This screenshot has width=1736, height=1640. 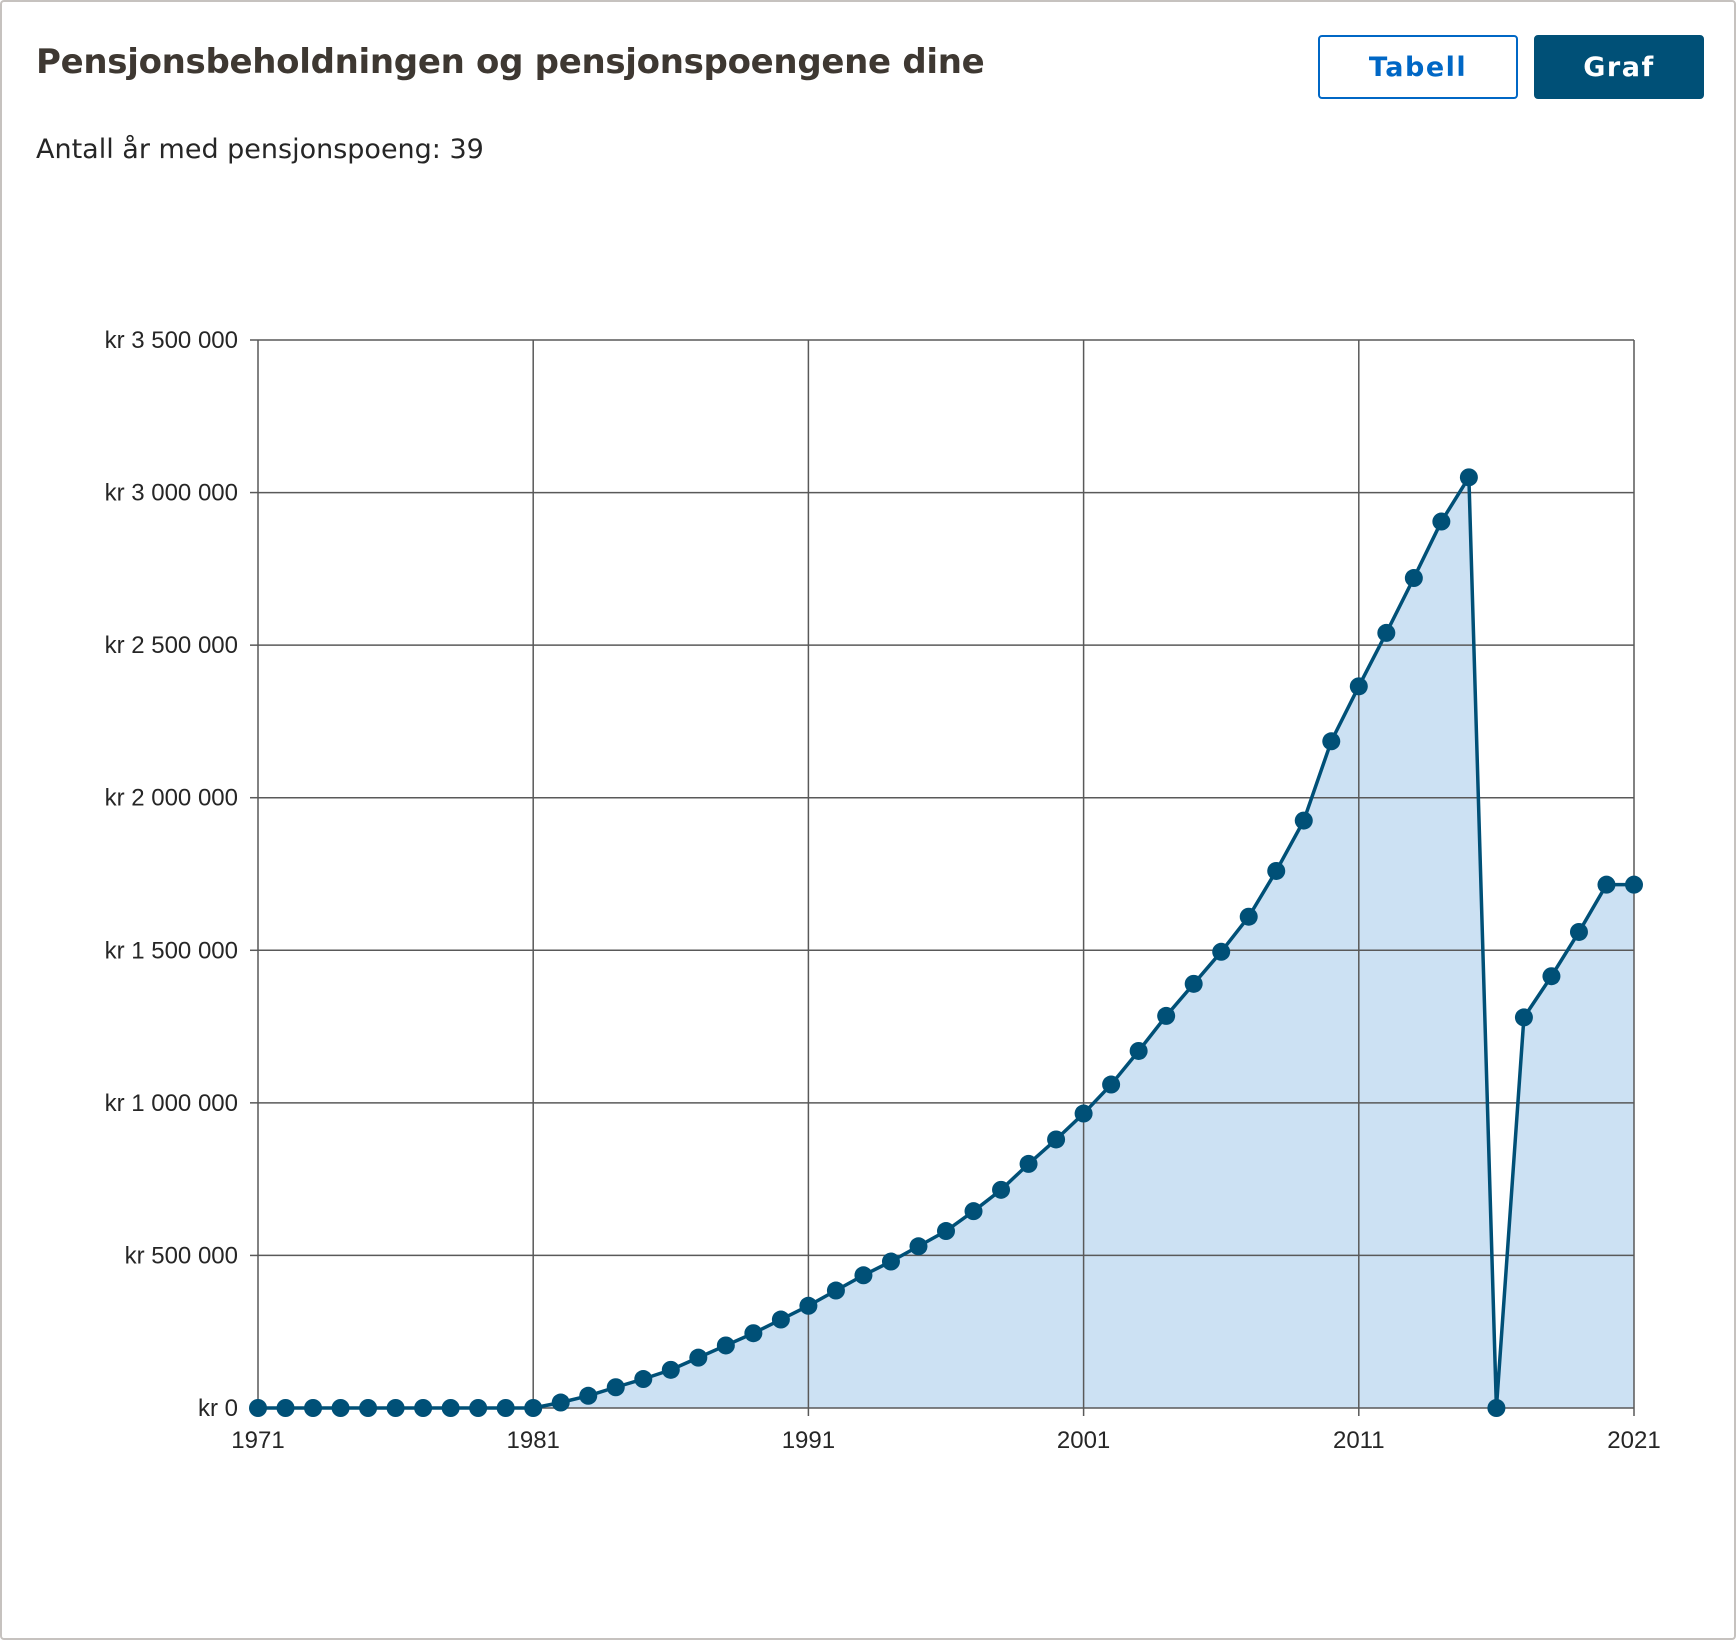 What do you see at coordinates (171, 340) in the screenshot?
I see `y-tick-label: kr 3 500 000` at bounding box center [171, 340].